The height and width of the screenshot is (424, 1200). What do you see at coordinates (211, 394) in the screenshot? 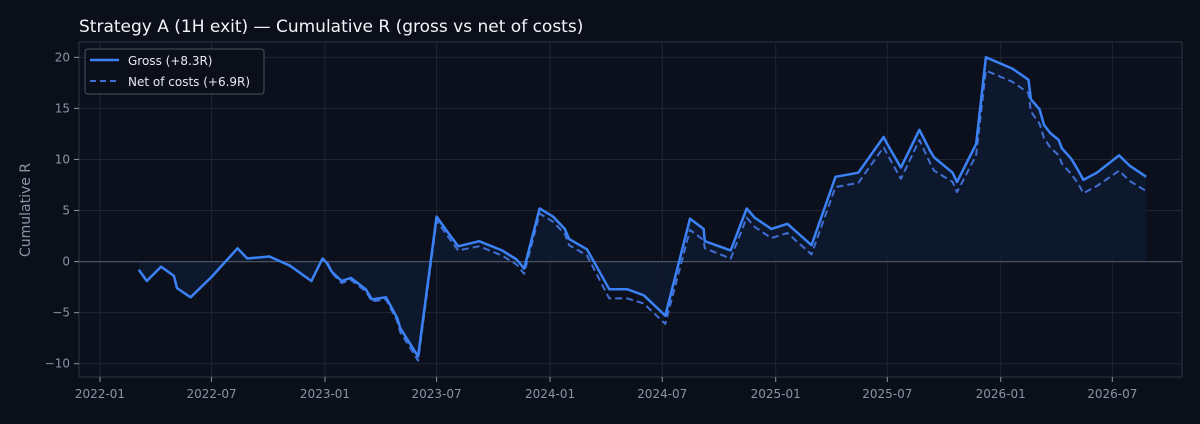
I see `x-tick-label: 2022-07` at bounding box center [211, 394].